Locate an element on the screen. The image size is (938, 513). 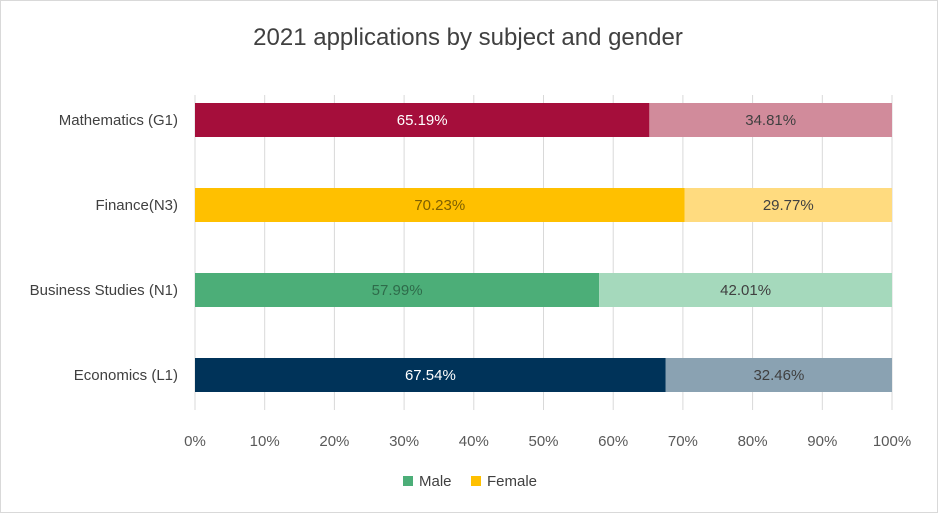
data-label: 32.46% is located at coordinates (778, 375).